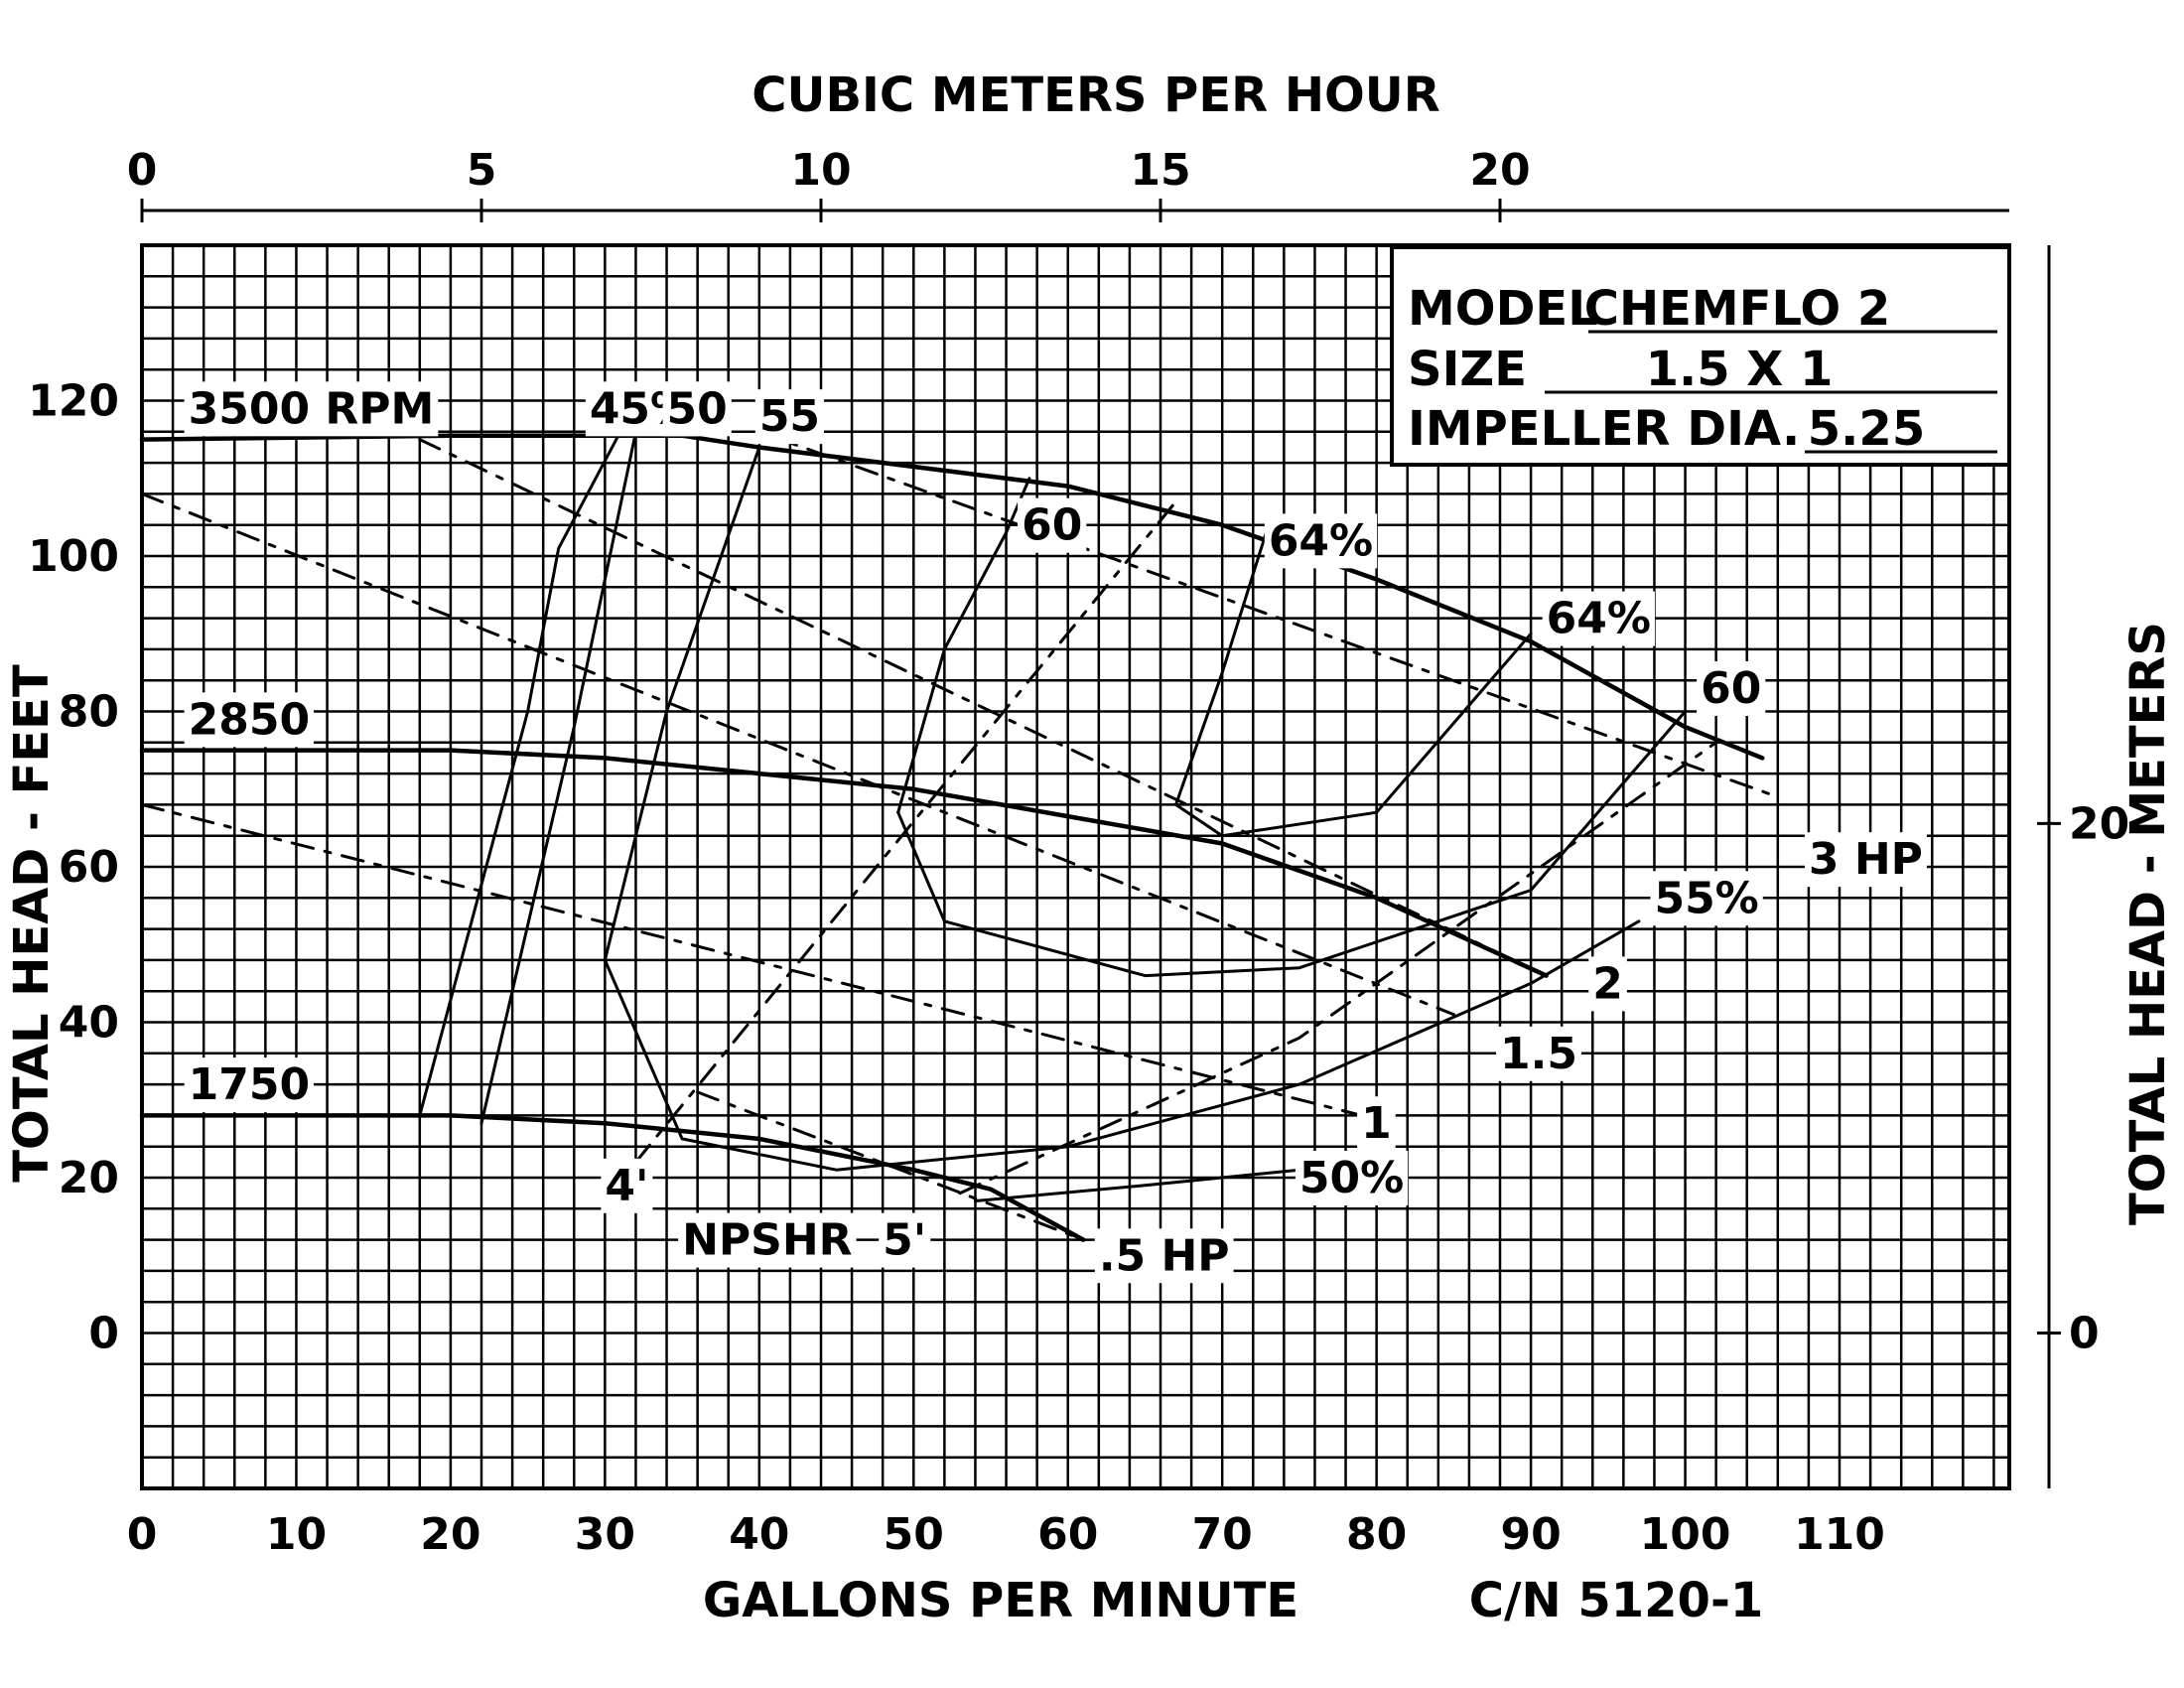 The image size is (2184, 1688). Describe the element at coordinates (142, 1534) in the screenshot. I see `bottom-axis-tick-label: 0` at that location.